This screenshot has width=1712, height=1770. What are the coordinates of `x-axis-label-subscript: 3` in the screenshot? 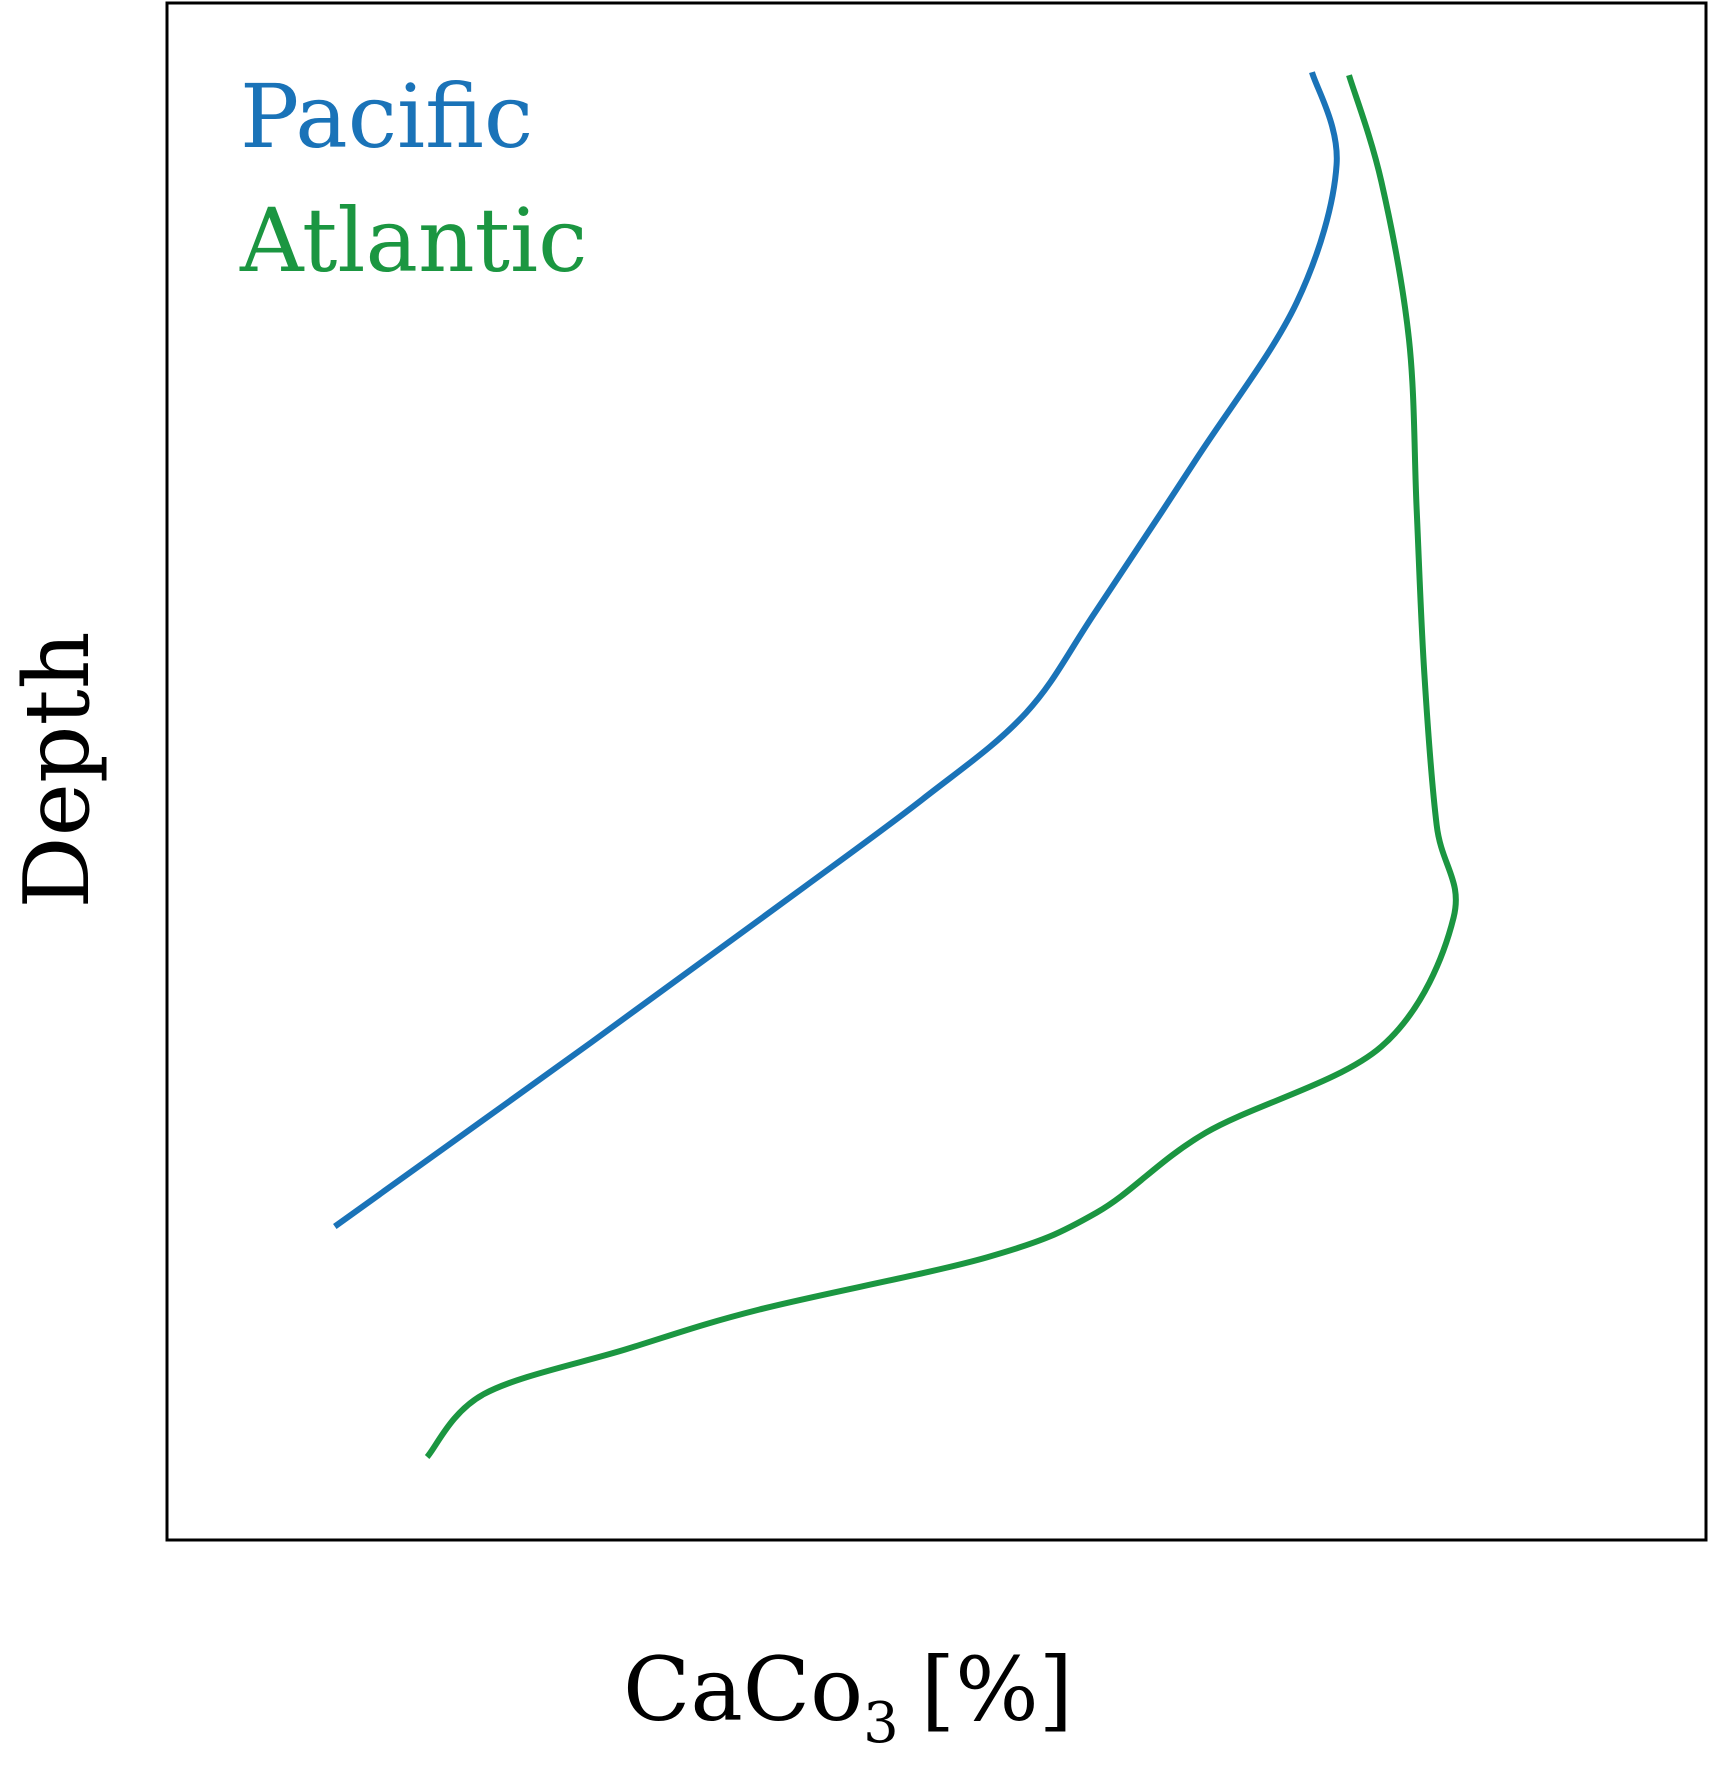 It's located at (881, 1723).